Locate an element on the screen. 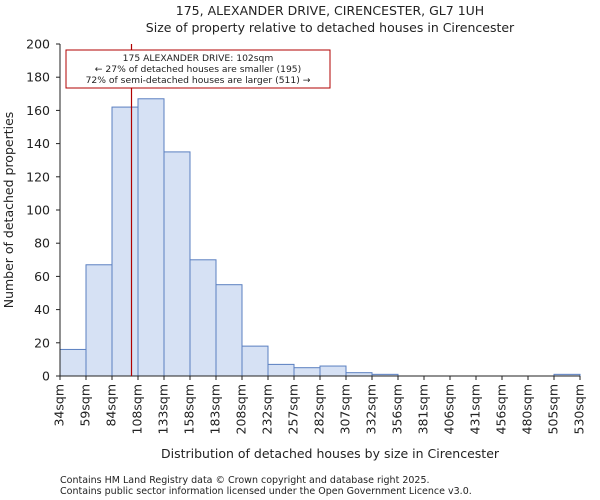  bar-84sqm is located at coordinates (125, 241).